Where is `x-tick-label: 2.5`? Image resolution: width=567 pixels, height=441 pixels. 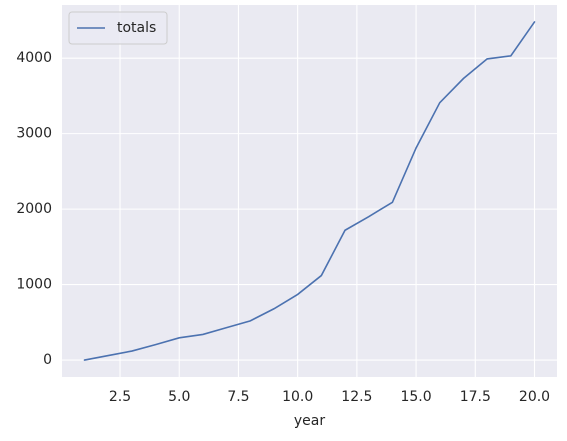
x-tick-label: 2.5 is located at coordinates (120, 397).